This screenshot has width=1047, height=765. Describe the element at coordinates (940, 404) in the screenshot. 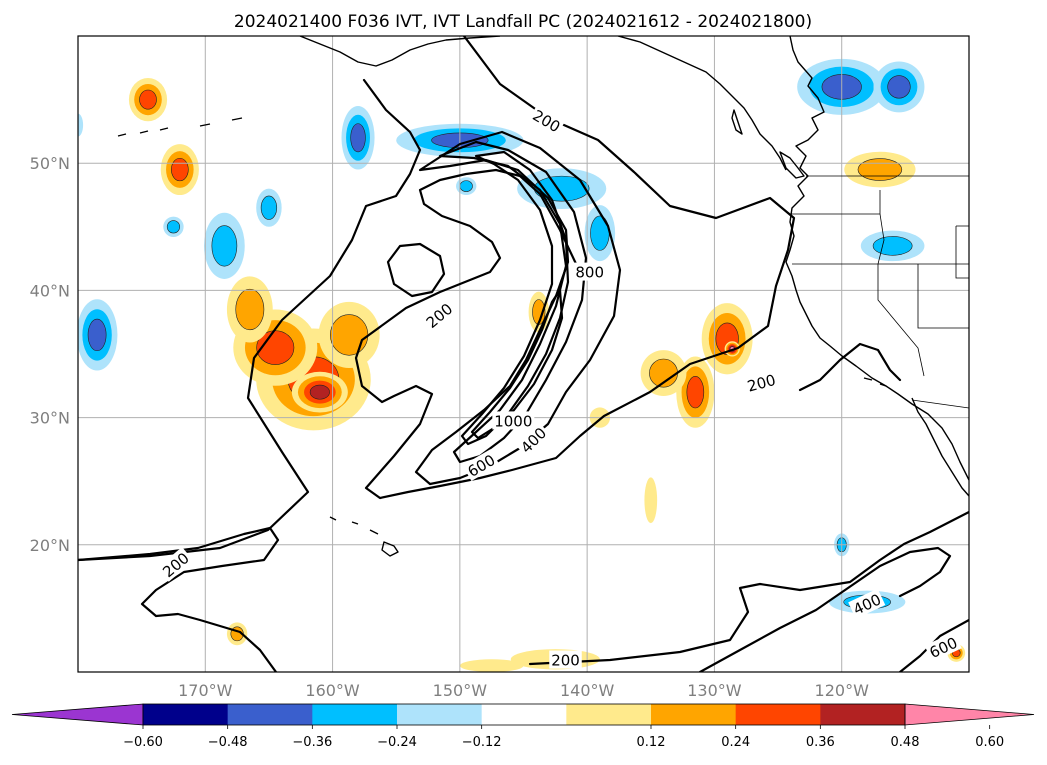

I see `us-mexico-border` at that location.